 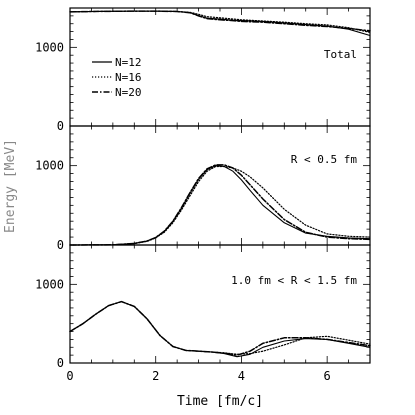 I want to click on y-axis-title: Energy [MeV], so click(x=10, y=186).